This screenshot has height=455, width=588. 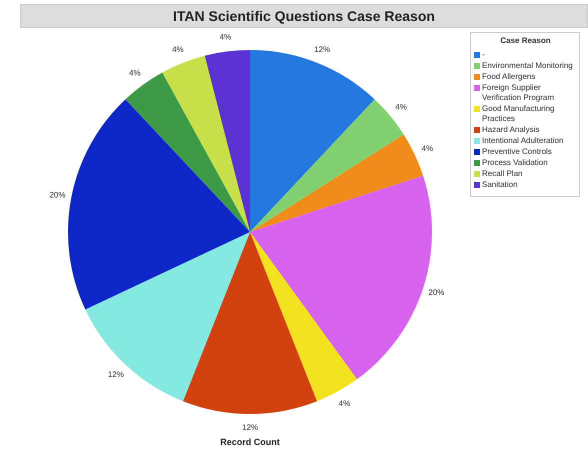 I want to click on legend-label: Process Validation, so click(x=515, y=163).